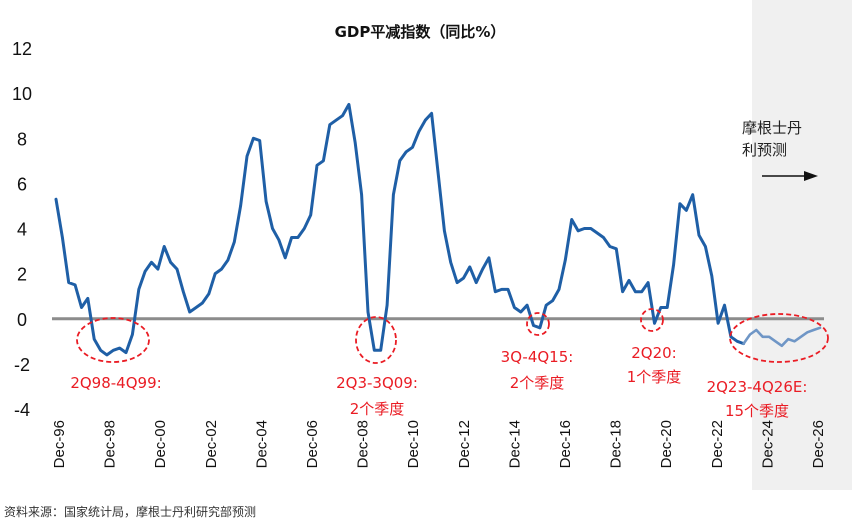  Describe the element at coordinates (537, 383) in the screenshot. I see `annotation-sublabel: 2个季度` at that location.